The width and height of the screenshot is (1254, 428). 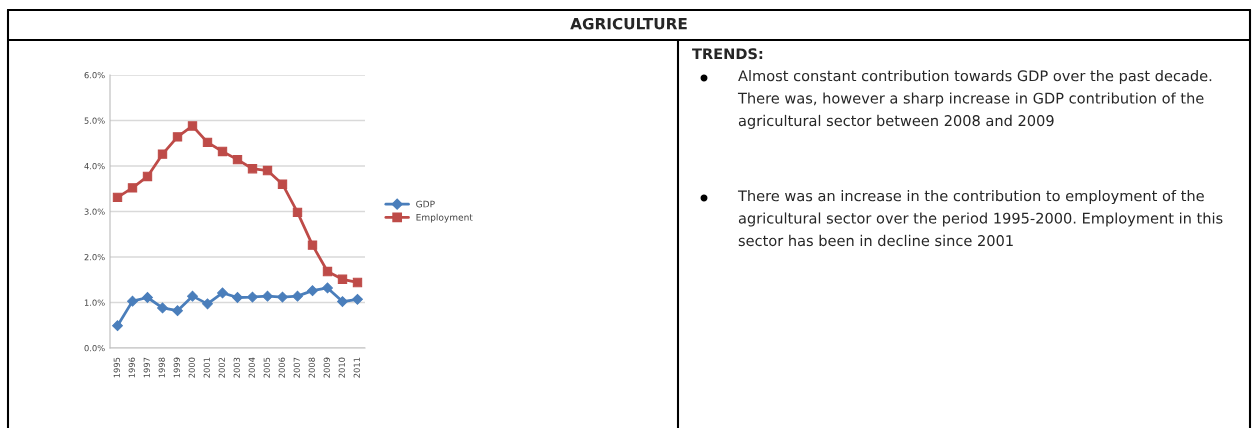 I want to click on x-tick-label: 1995, so click(x=116, y=367).